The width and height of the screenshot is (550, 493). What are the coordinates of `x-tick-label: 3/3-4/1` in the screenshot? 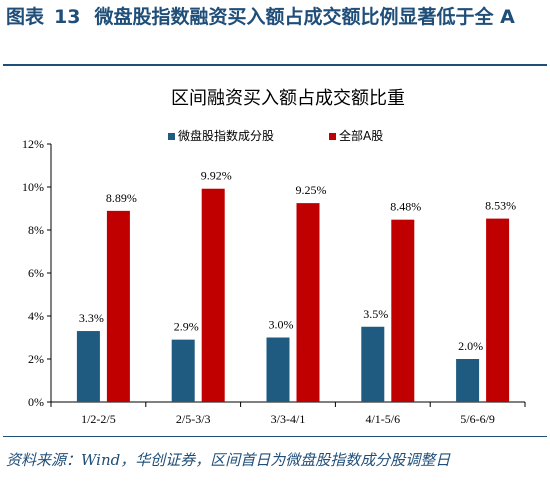 It's located at (288, 419).